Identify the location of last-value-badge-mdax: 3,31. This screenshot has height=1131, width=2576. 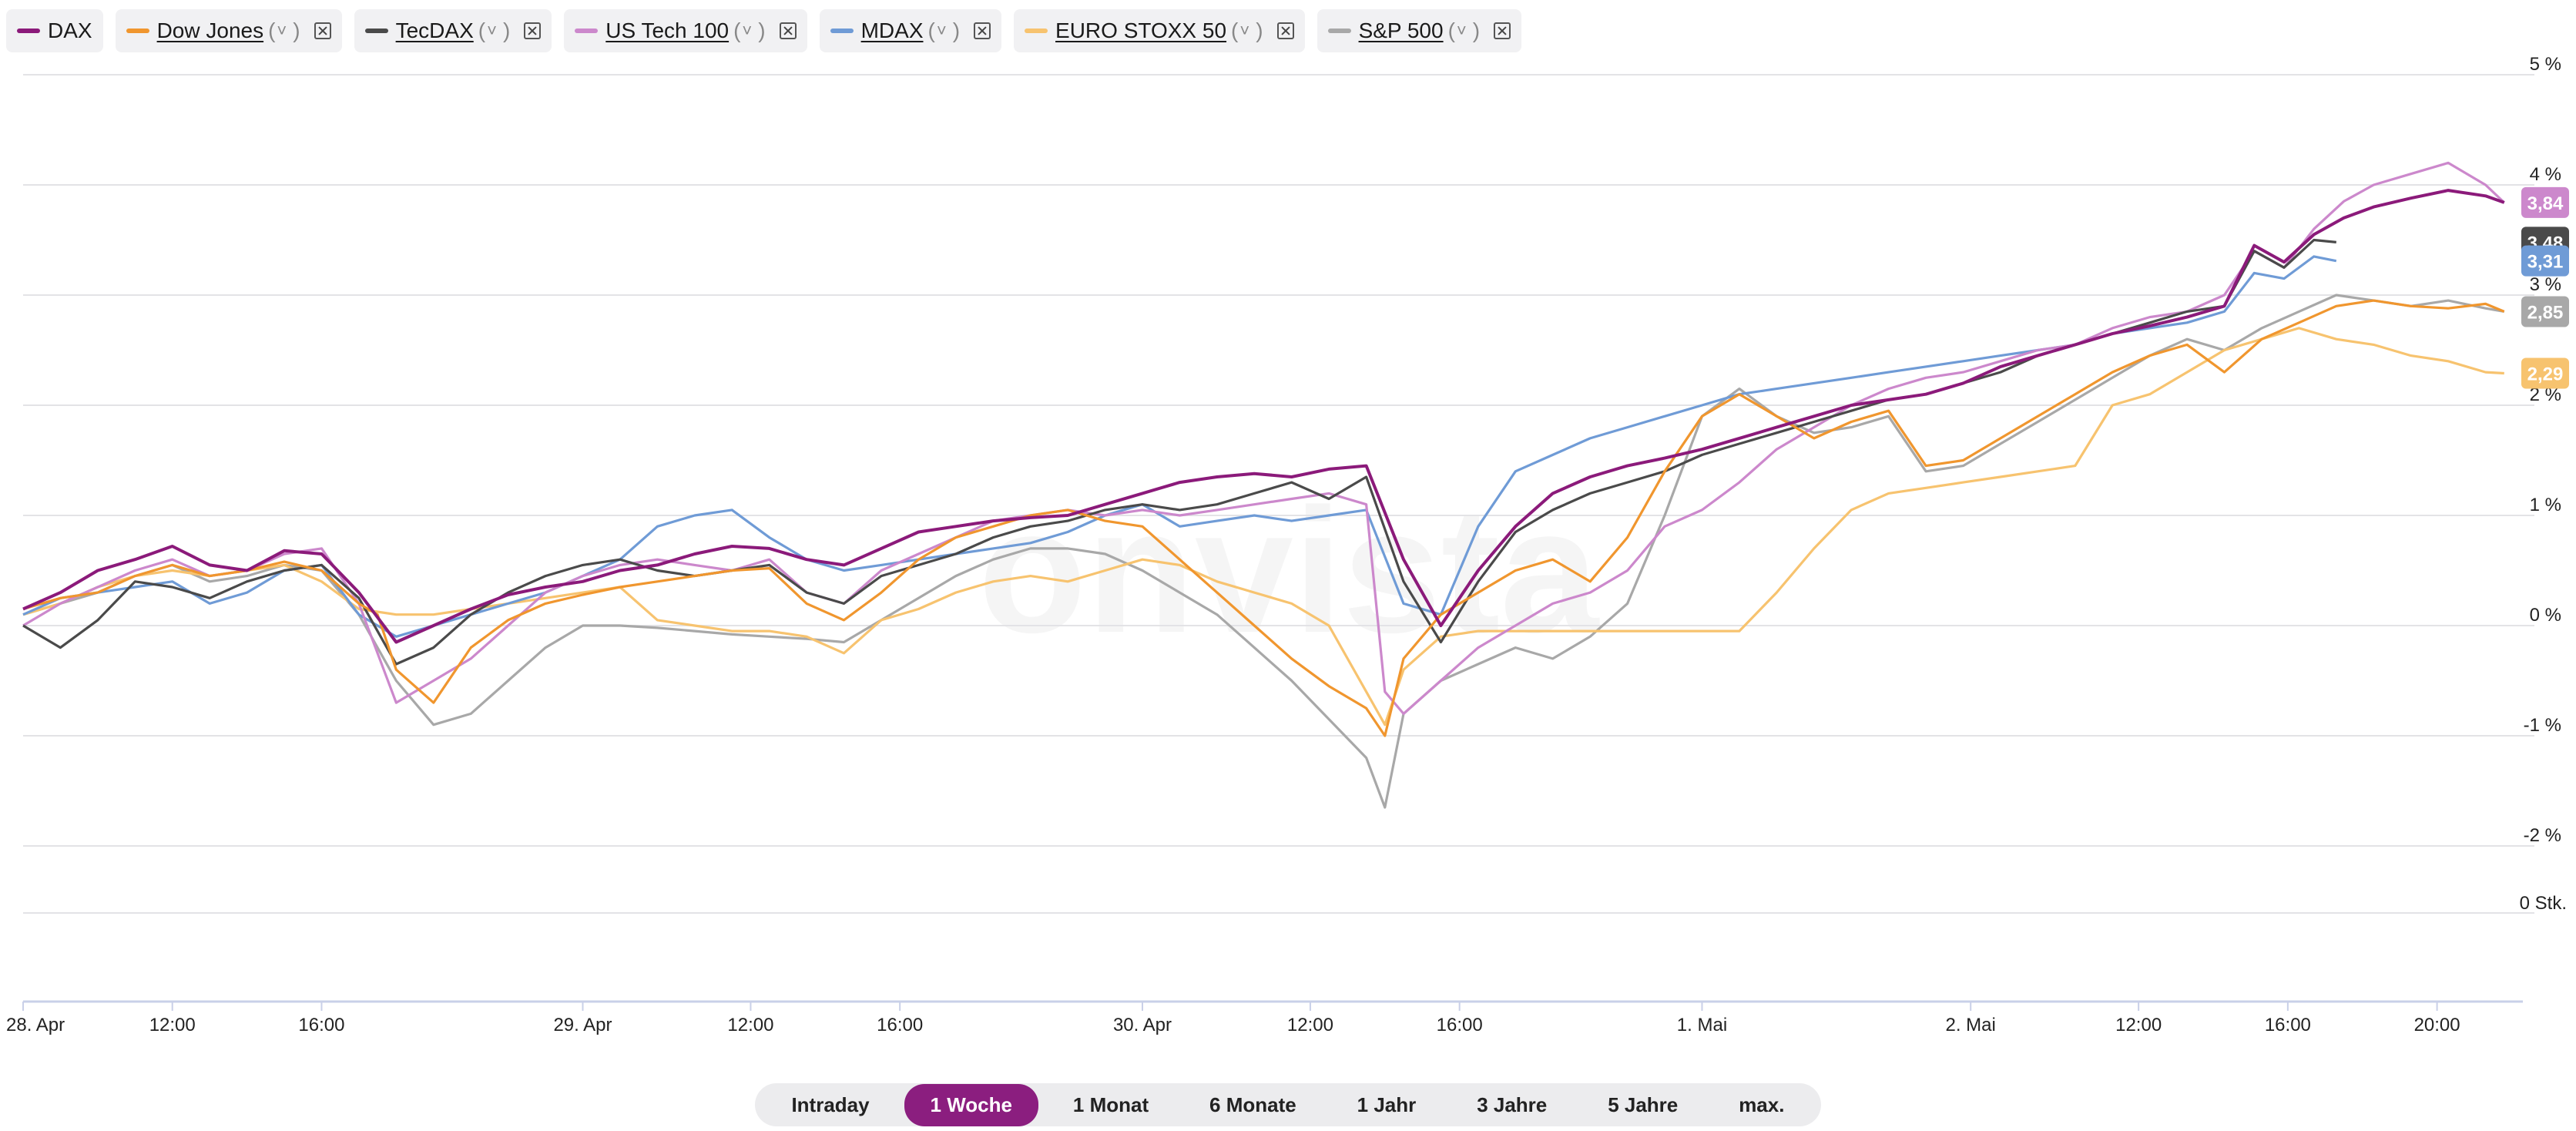
(2545, 261).